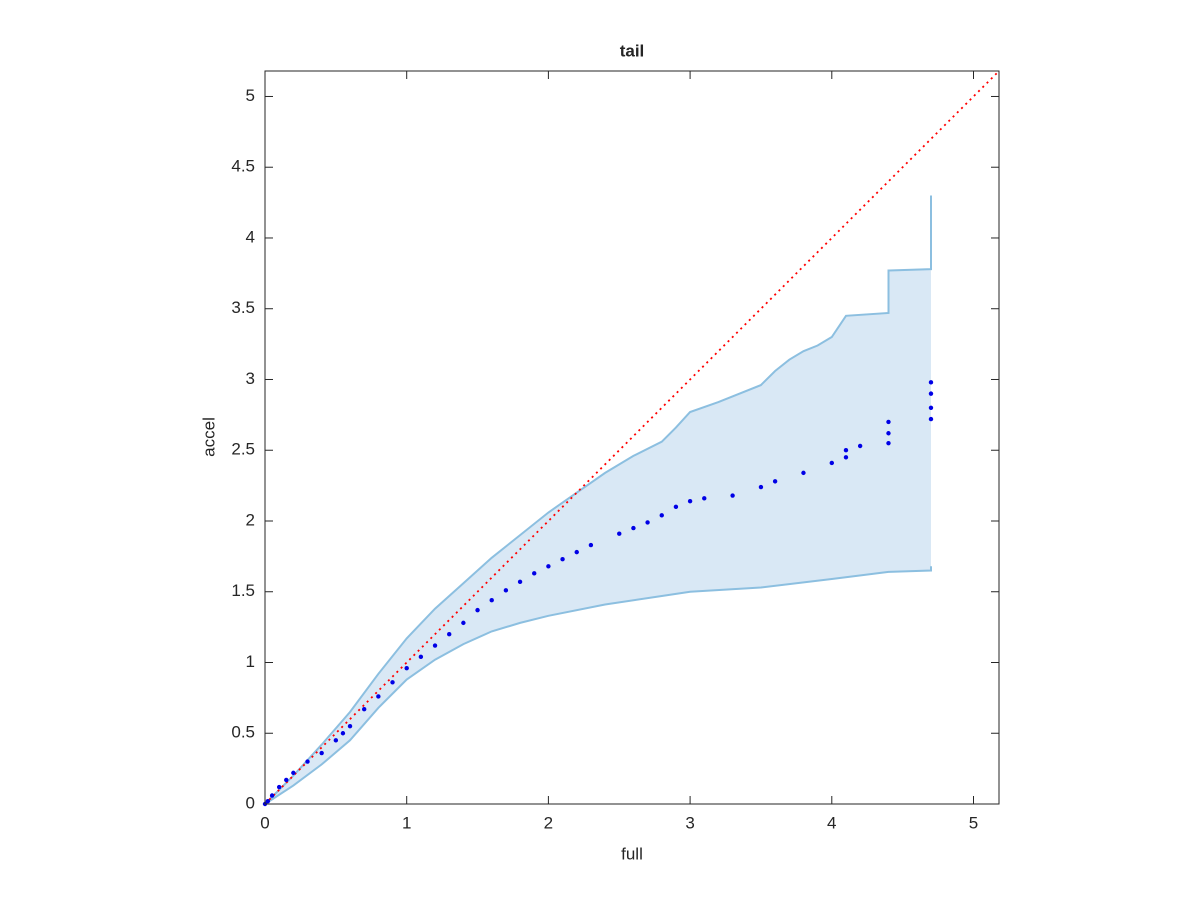  What do you see at coordinates (250, 378) in the screenshot?
I see `y-tick-label: 3` at bounding box center [250, 378].